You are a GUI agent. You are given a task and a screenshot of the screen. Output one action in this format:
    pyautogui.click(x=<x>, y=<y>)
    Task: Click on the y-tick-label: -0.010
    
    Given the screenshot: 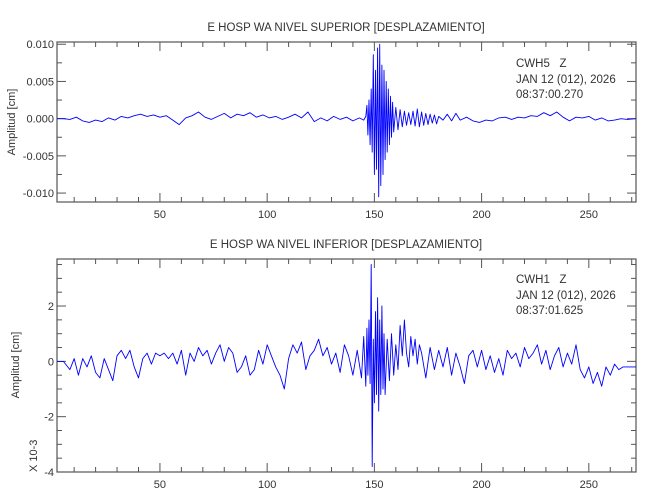 What is the action you would take?
    pyautogui.click(x=38, y=194)
    